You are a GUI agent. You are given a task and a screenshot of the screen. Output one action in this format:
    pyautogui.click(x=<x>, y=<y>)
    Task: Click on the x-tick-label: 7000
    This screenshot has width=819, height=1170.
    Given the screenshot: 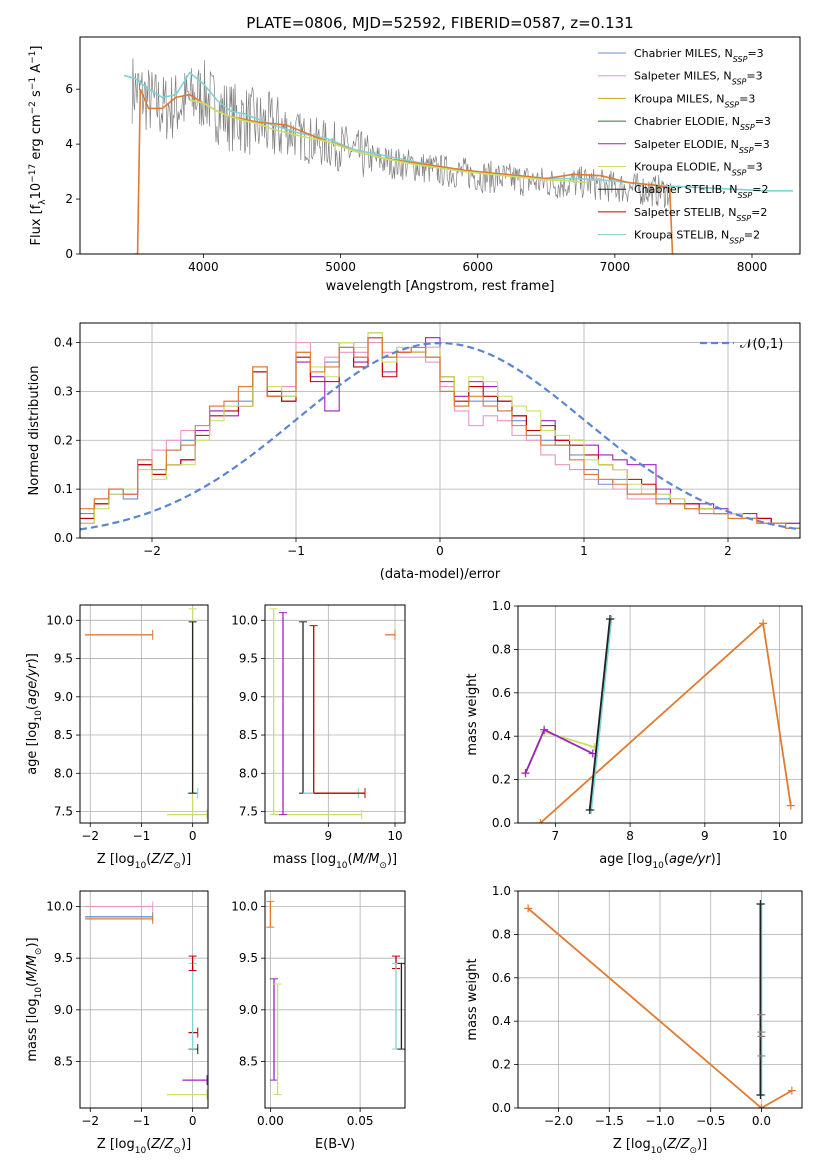 What is the action you would take?
    pyautogui.click(x=615, y=267)
    